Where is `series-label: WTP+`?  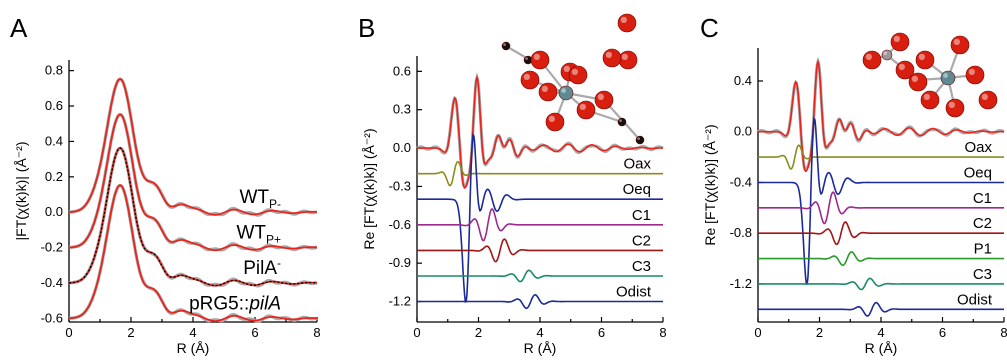
series-label: WTP+ is located at coordinates (258, 235).